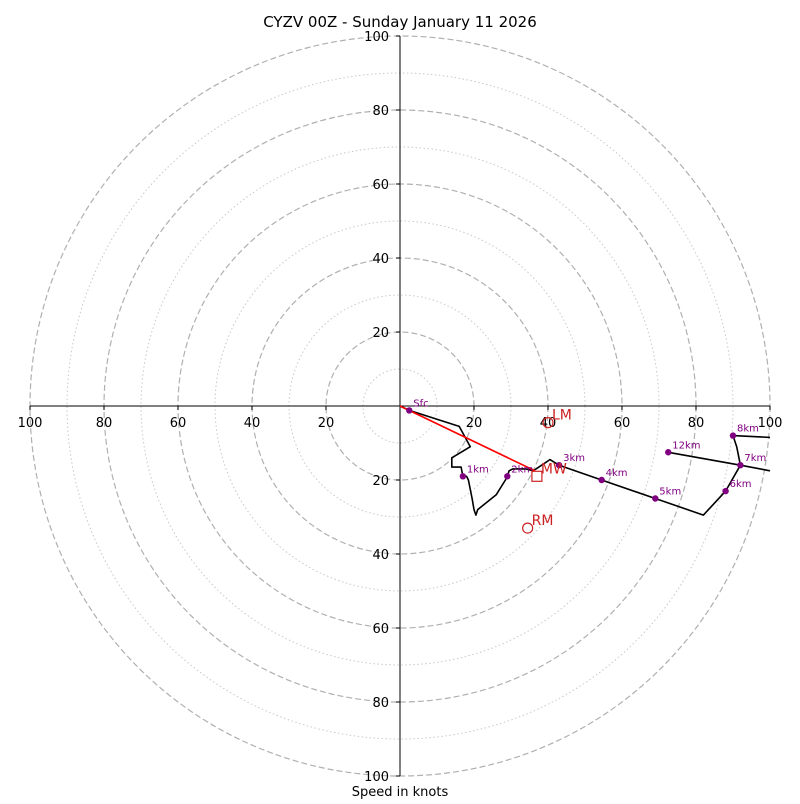  I want to click on height-point-3km, so click(559, 465).